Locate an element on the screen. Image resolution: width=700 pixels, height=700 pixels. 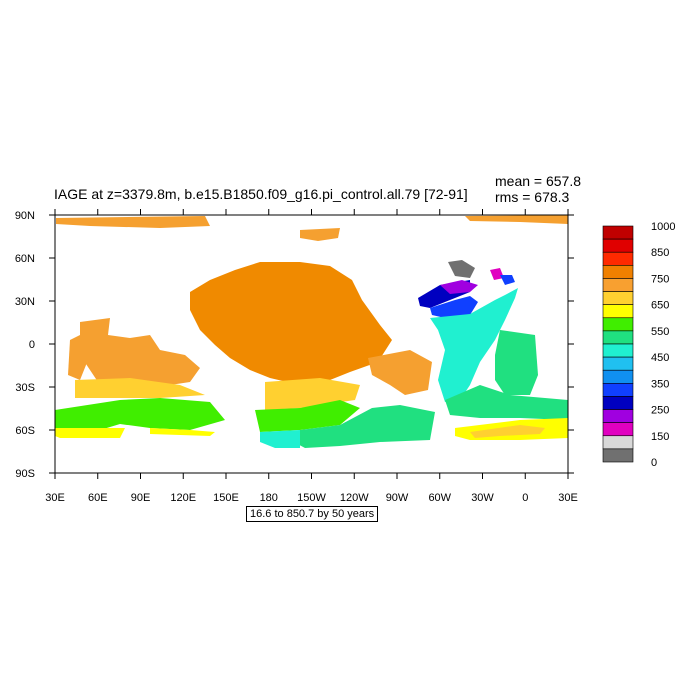
arctic-region is located at coordinates (133, 222).